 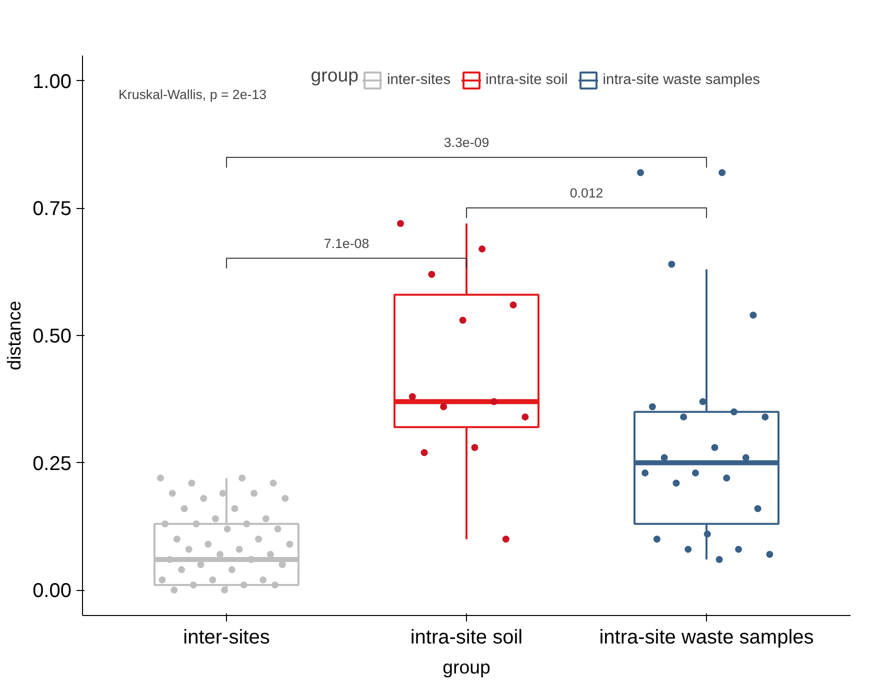 What do you see at coordinates (466, 667) in the screenshot?
I see `legend-title: group` at bounding box center [466, 667].